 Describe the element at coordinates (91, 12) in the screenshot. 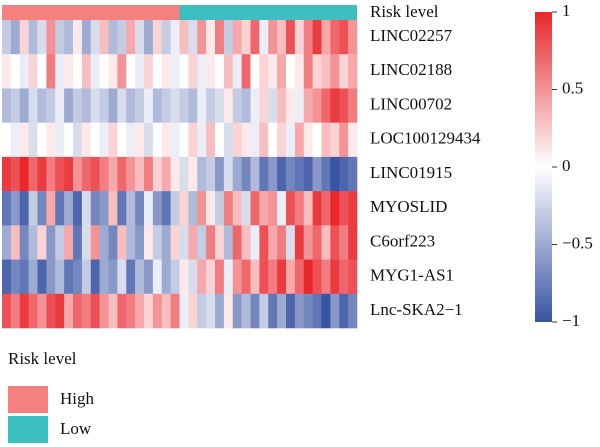

I see `annotation-segment` at that location.